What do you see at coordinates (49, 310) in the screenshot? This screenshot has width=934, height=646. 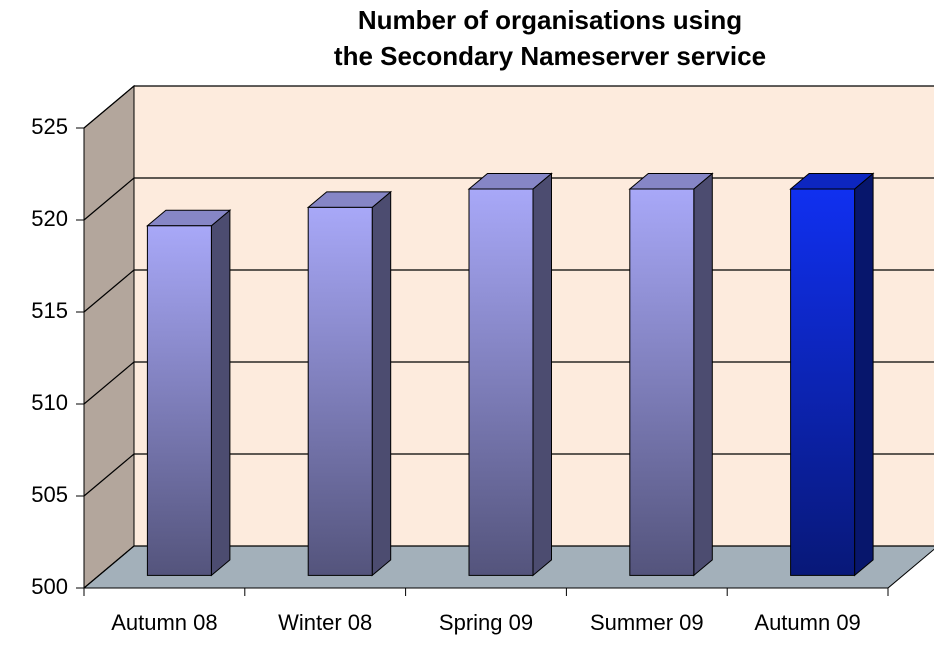 I see `y-tick-label: 515` at bounding box center [49, 310].